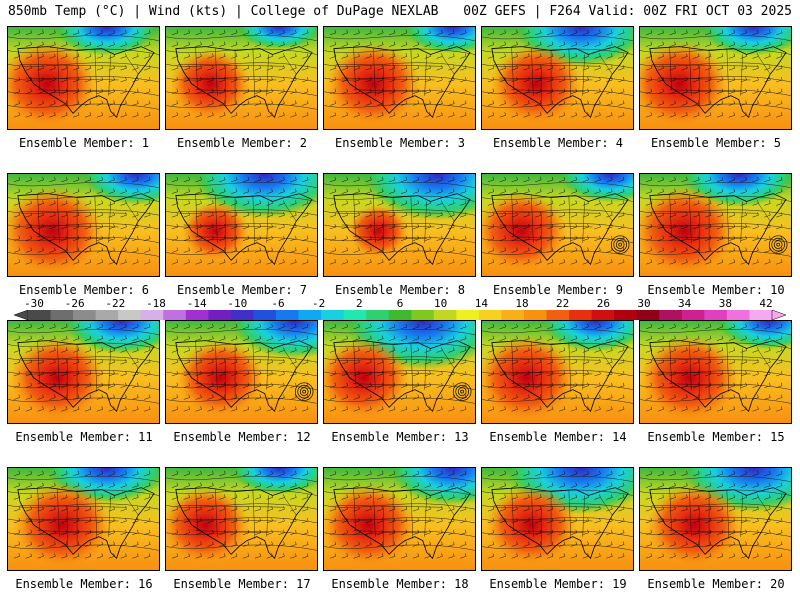 This screenshot has width=800, height=600. What do you see at coordinates (84, 143) in the screenshot?
I see `ensemble-member-caption: Ensemble Member: 1` at bounding box center [84, 143].